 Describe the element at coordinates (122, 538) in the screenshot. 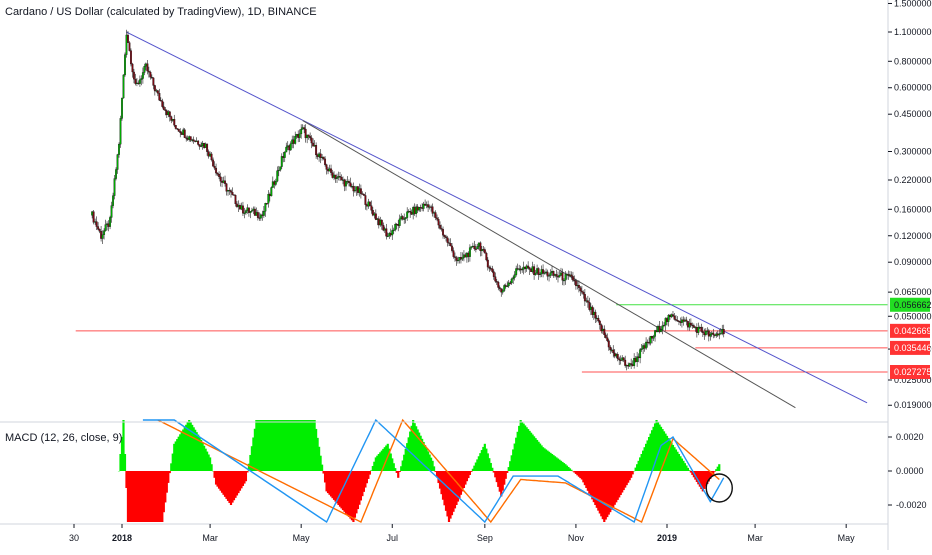

I see `time-tick-label: 2018` at that location.